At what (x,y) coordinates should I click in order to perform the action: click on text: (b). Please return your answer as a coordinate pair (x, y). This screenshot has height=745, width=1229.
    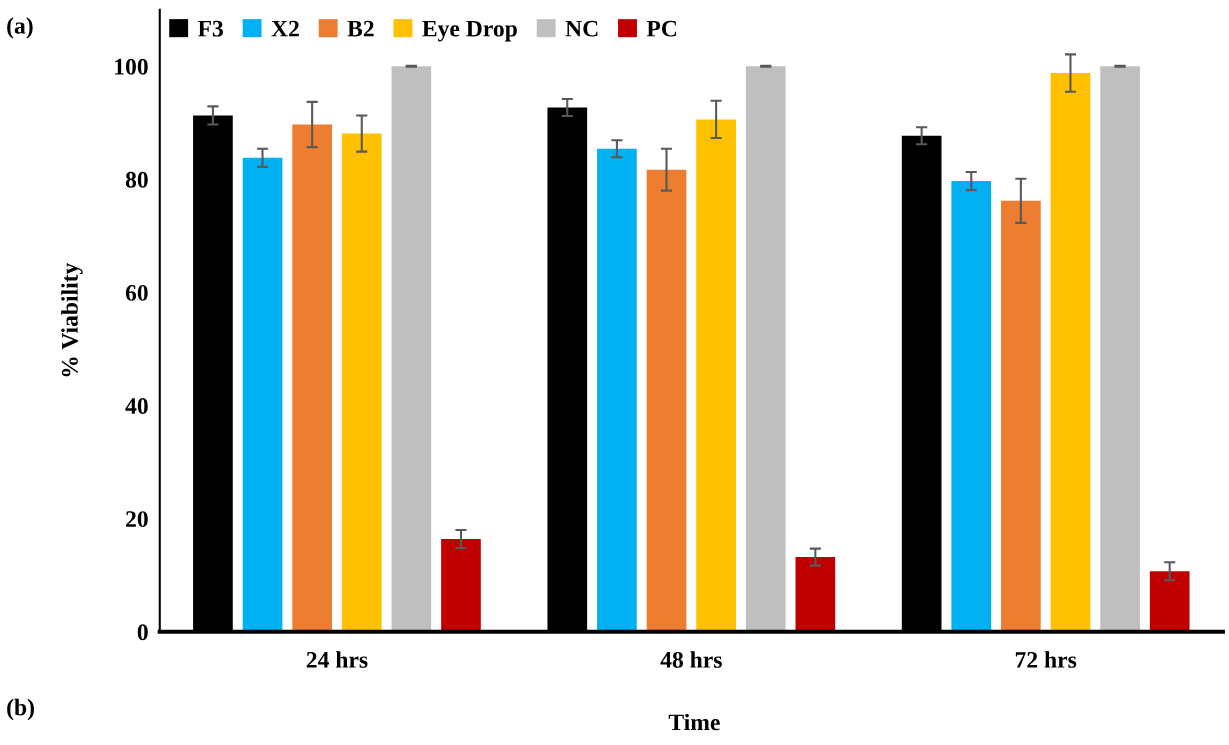
    Looking at the image, I should click on (20, 709).